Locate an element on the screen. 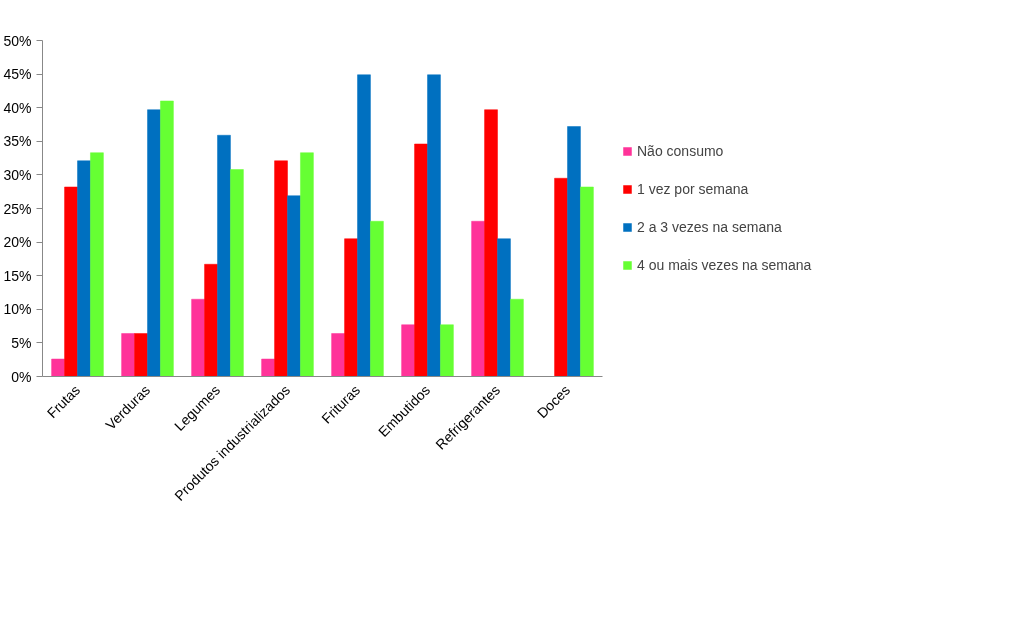  legend-label: 1 vez por semana is located at coordinates (693, 189).